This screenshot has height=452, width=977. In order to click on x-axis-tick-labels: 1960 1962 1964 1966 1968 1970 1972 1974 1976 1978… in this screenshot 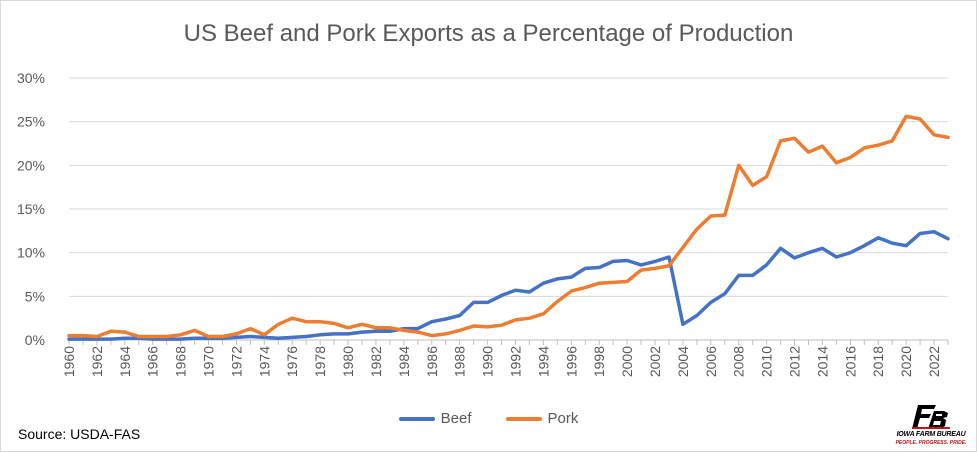, I will do `click(501, 361)`.